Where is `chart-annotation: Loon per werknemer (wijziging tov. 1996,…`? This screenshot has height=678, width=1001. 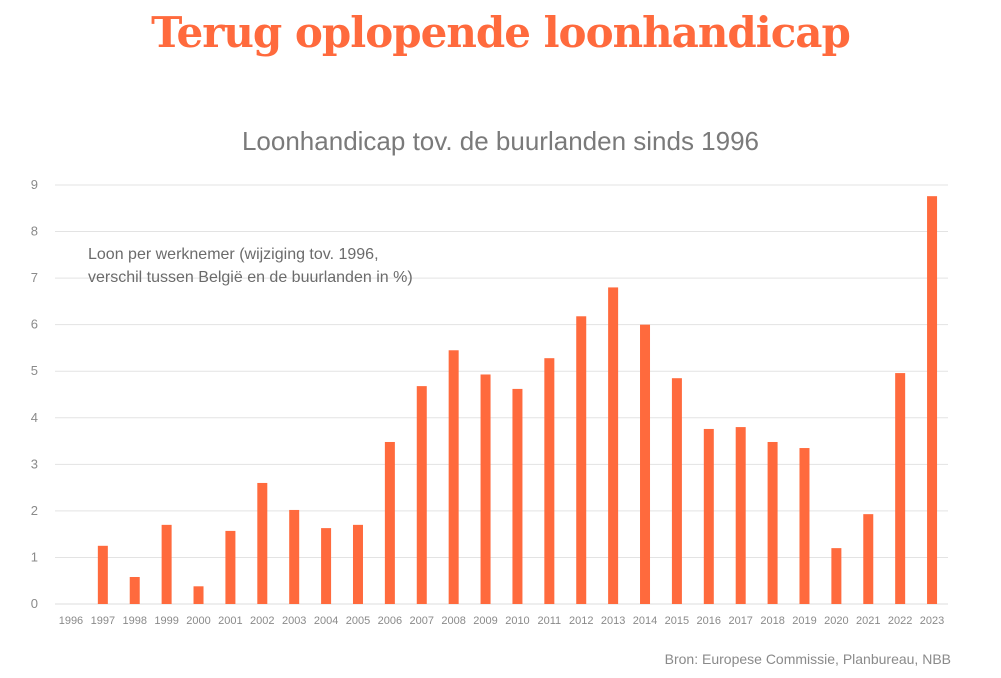
chart-annotation: Loon per werknemer (wijziging tov. 1996,… is located at coordinates (250, 266).